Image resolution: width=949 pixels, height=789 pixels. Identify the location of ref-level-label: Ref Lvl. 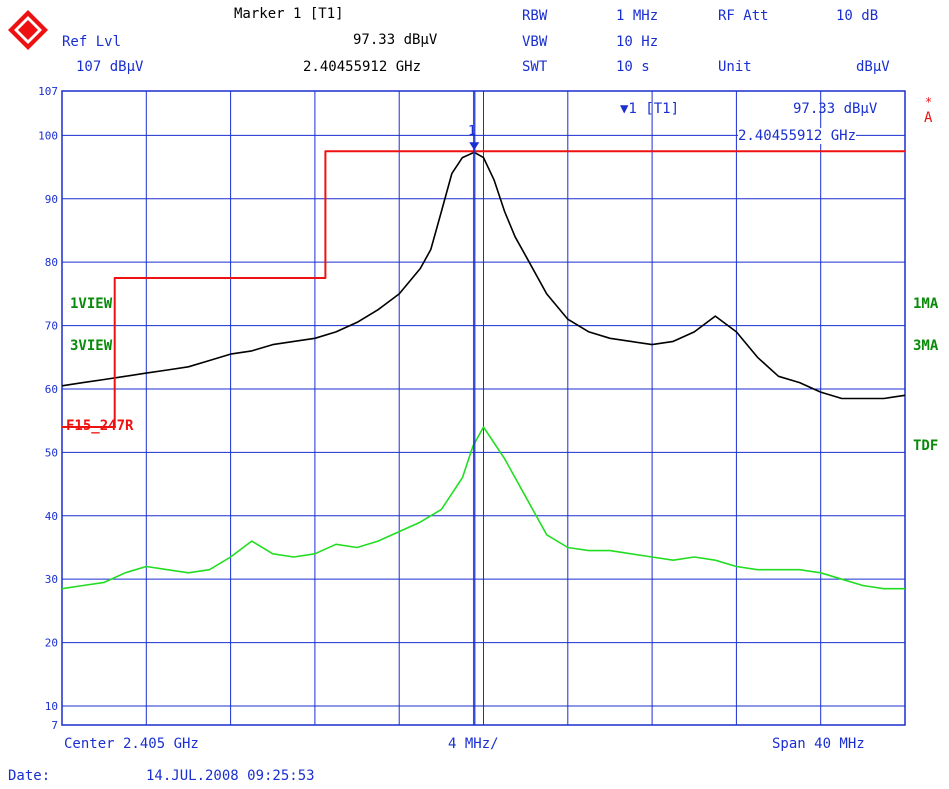
(92, 42).